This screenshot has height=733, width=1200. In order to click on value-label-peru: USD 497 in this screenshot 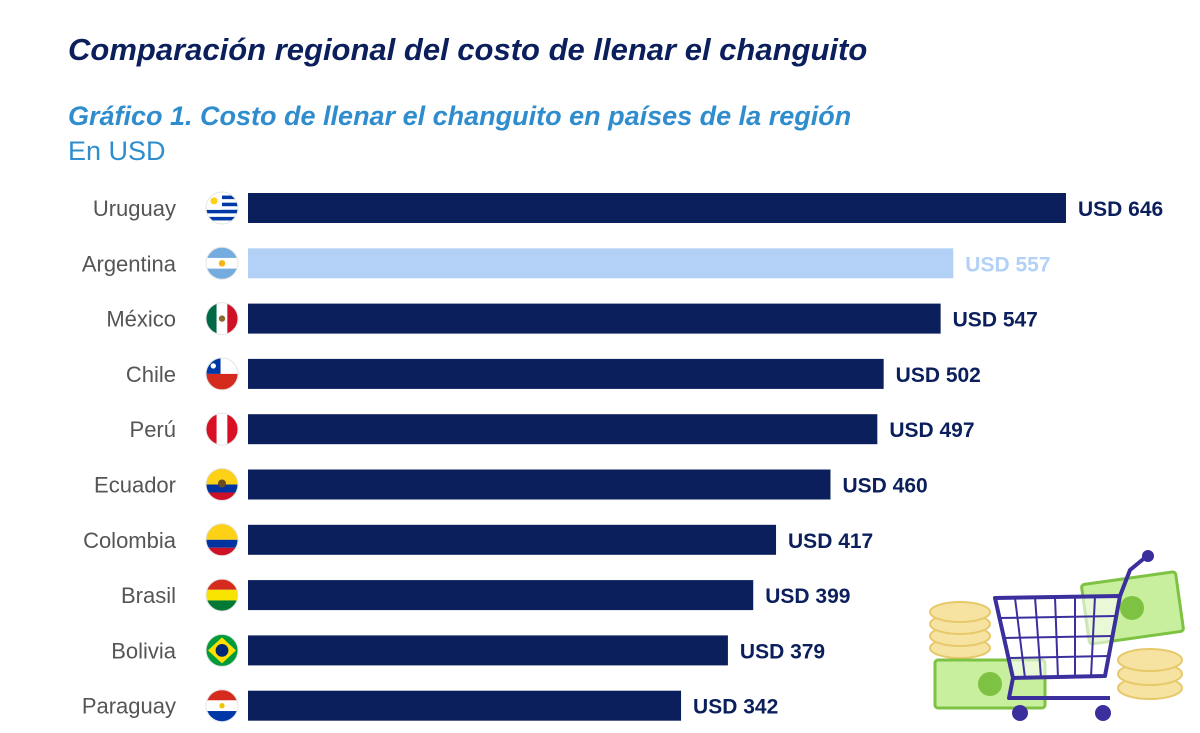, I will do `click(931, 430)`.